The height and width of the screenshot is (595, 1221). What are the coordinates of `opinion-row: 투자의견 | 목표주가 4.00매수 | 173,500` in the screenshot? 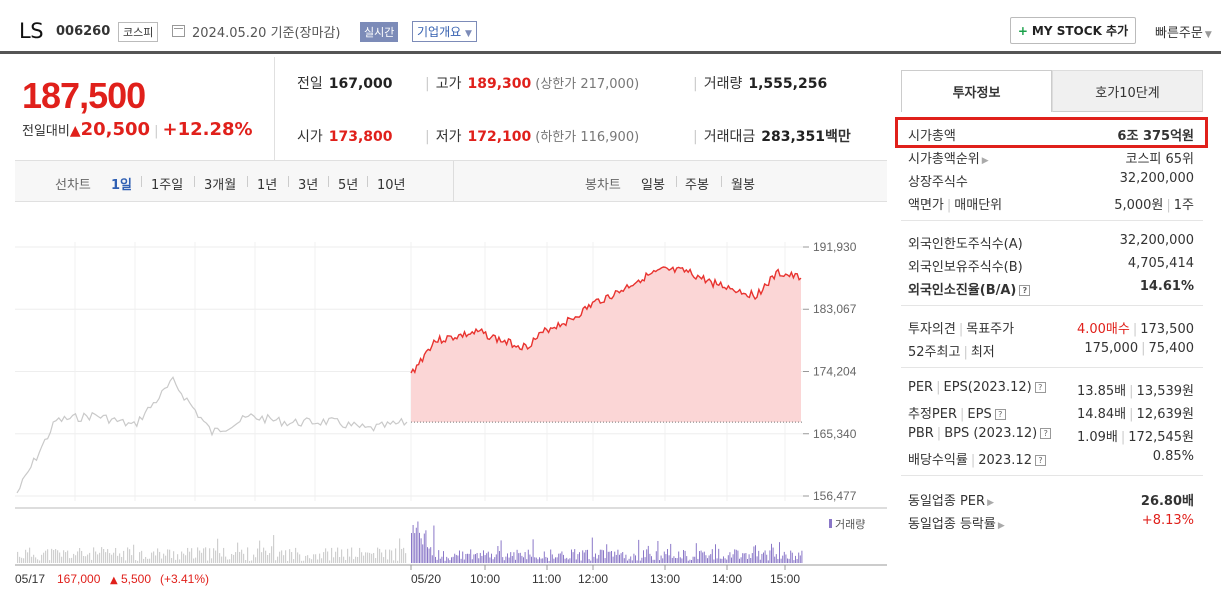 It's located at (1052, 326).